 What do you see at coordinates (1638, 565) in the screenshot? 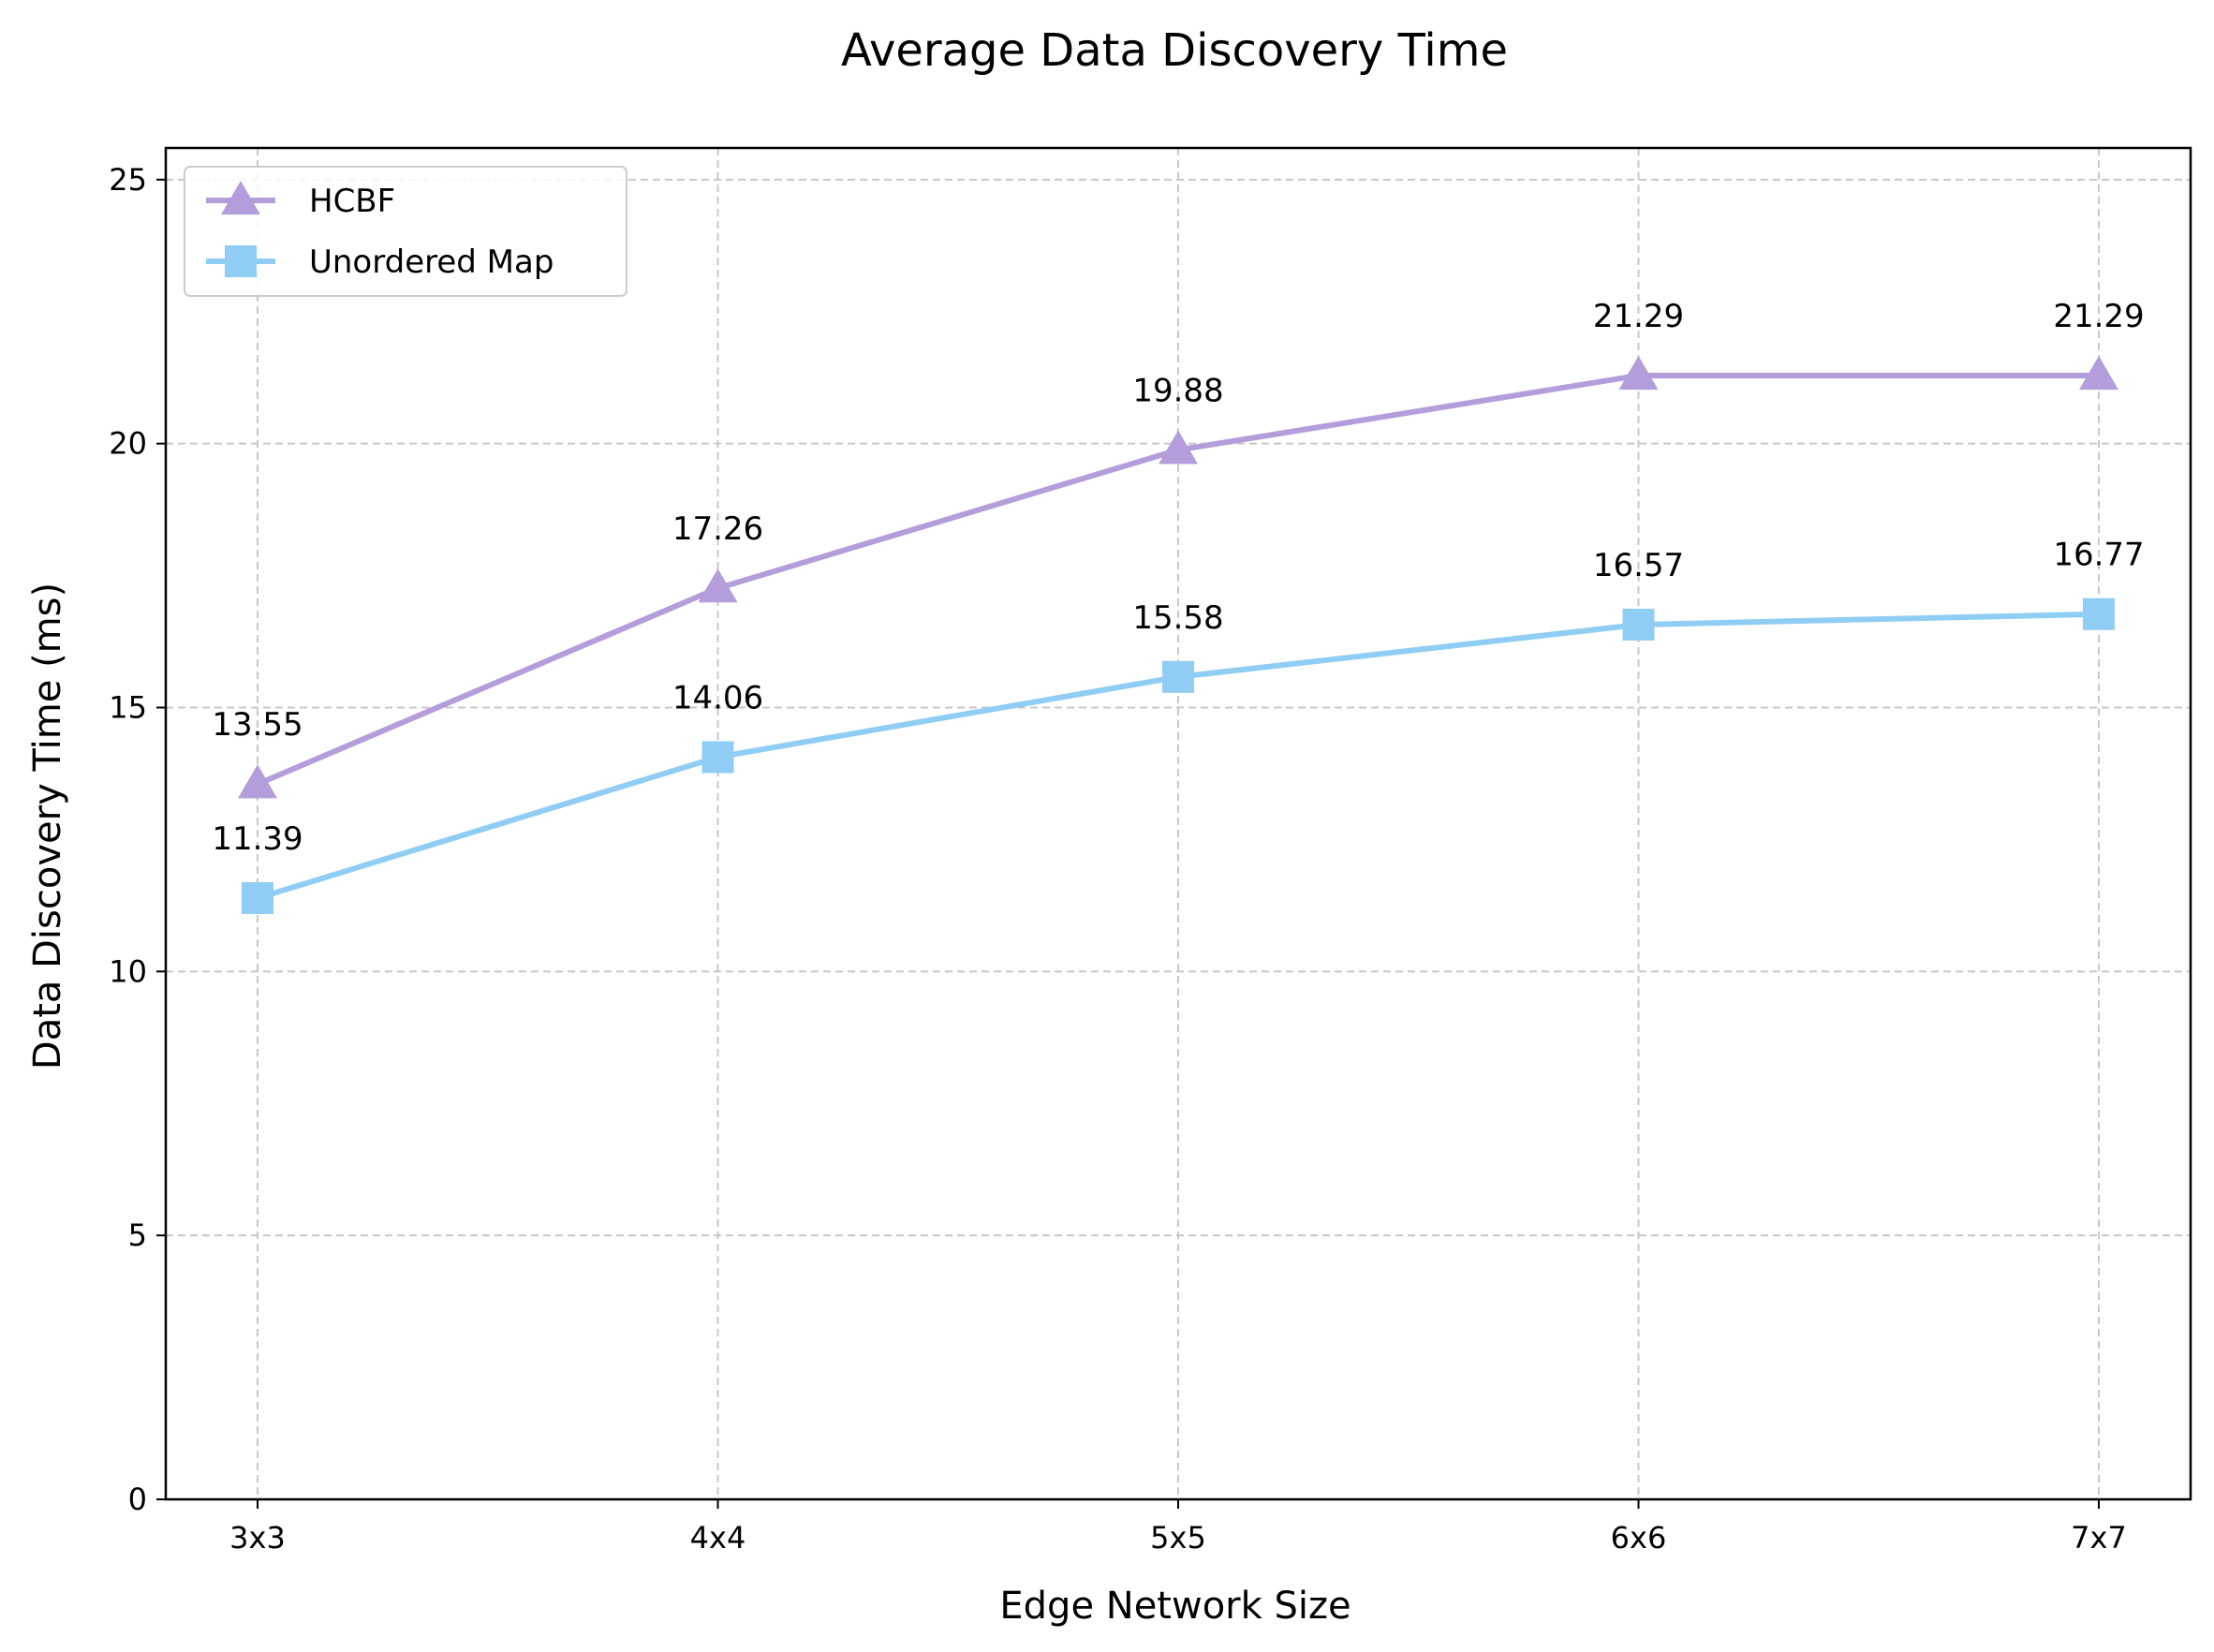
I see `data-label: 16.57` at bounding box center [1638, 565].